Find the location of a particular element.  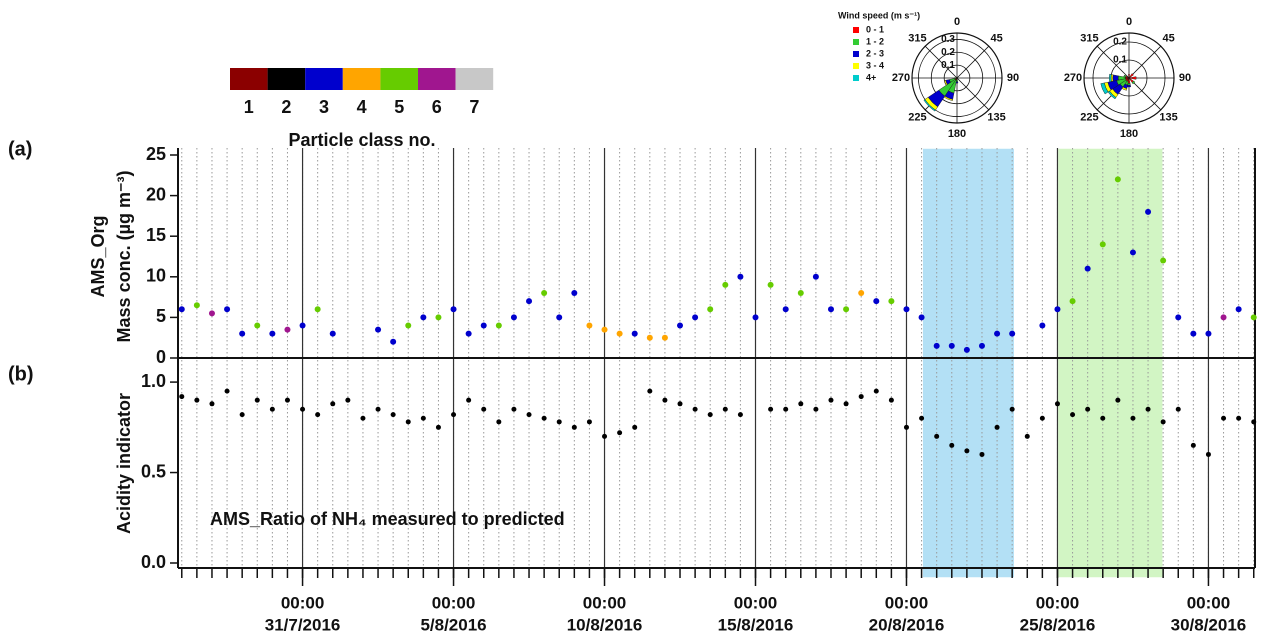

rose-legend-label: 0 - 1 is located at coordinates (875, 29).